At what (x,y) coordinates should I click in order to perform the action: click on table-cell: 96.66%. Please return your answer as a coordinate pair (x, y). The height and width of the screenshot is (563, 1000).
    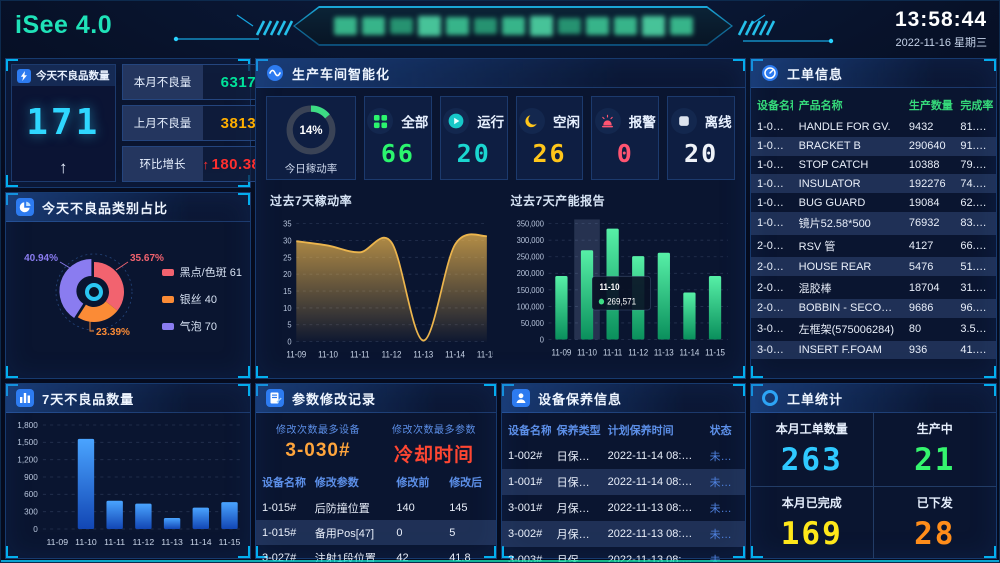
    Looking at the image, I should click on (978, 308).